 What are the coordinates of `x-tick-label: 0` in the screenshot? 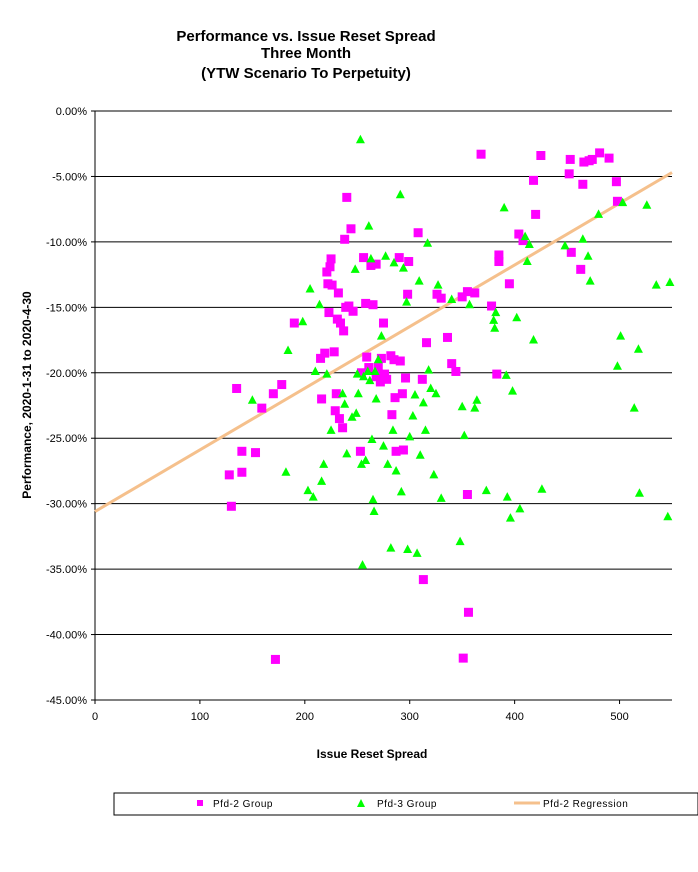 It's located at (95, 717).